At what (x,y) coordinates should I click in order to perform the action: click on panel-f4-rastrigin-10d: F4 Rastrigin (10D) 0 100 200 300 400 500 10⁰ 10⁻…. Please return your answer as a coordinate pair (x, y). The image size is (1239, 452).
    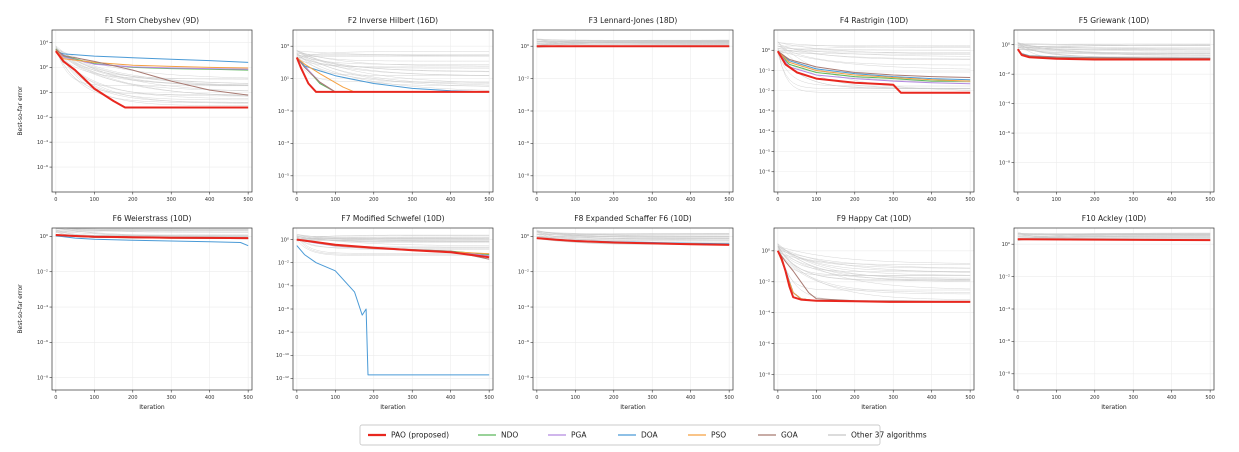
    Looking at the image, I should click on (867, 109).